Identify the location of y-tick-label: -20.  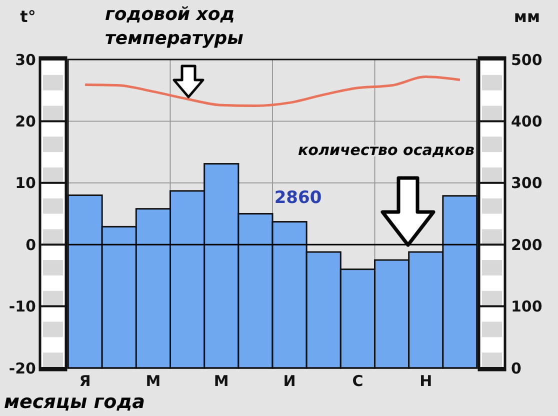
(22, 368).